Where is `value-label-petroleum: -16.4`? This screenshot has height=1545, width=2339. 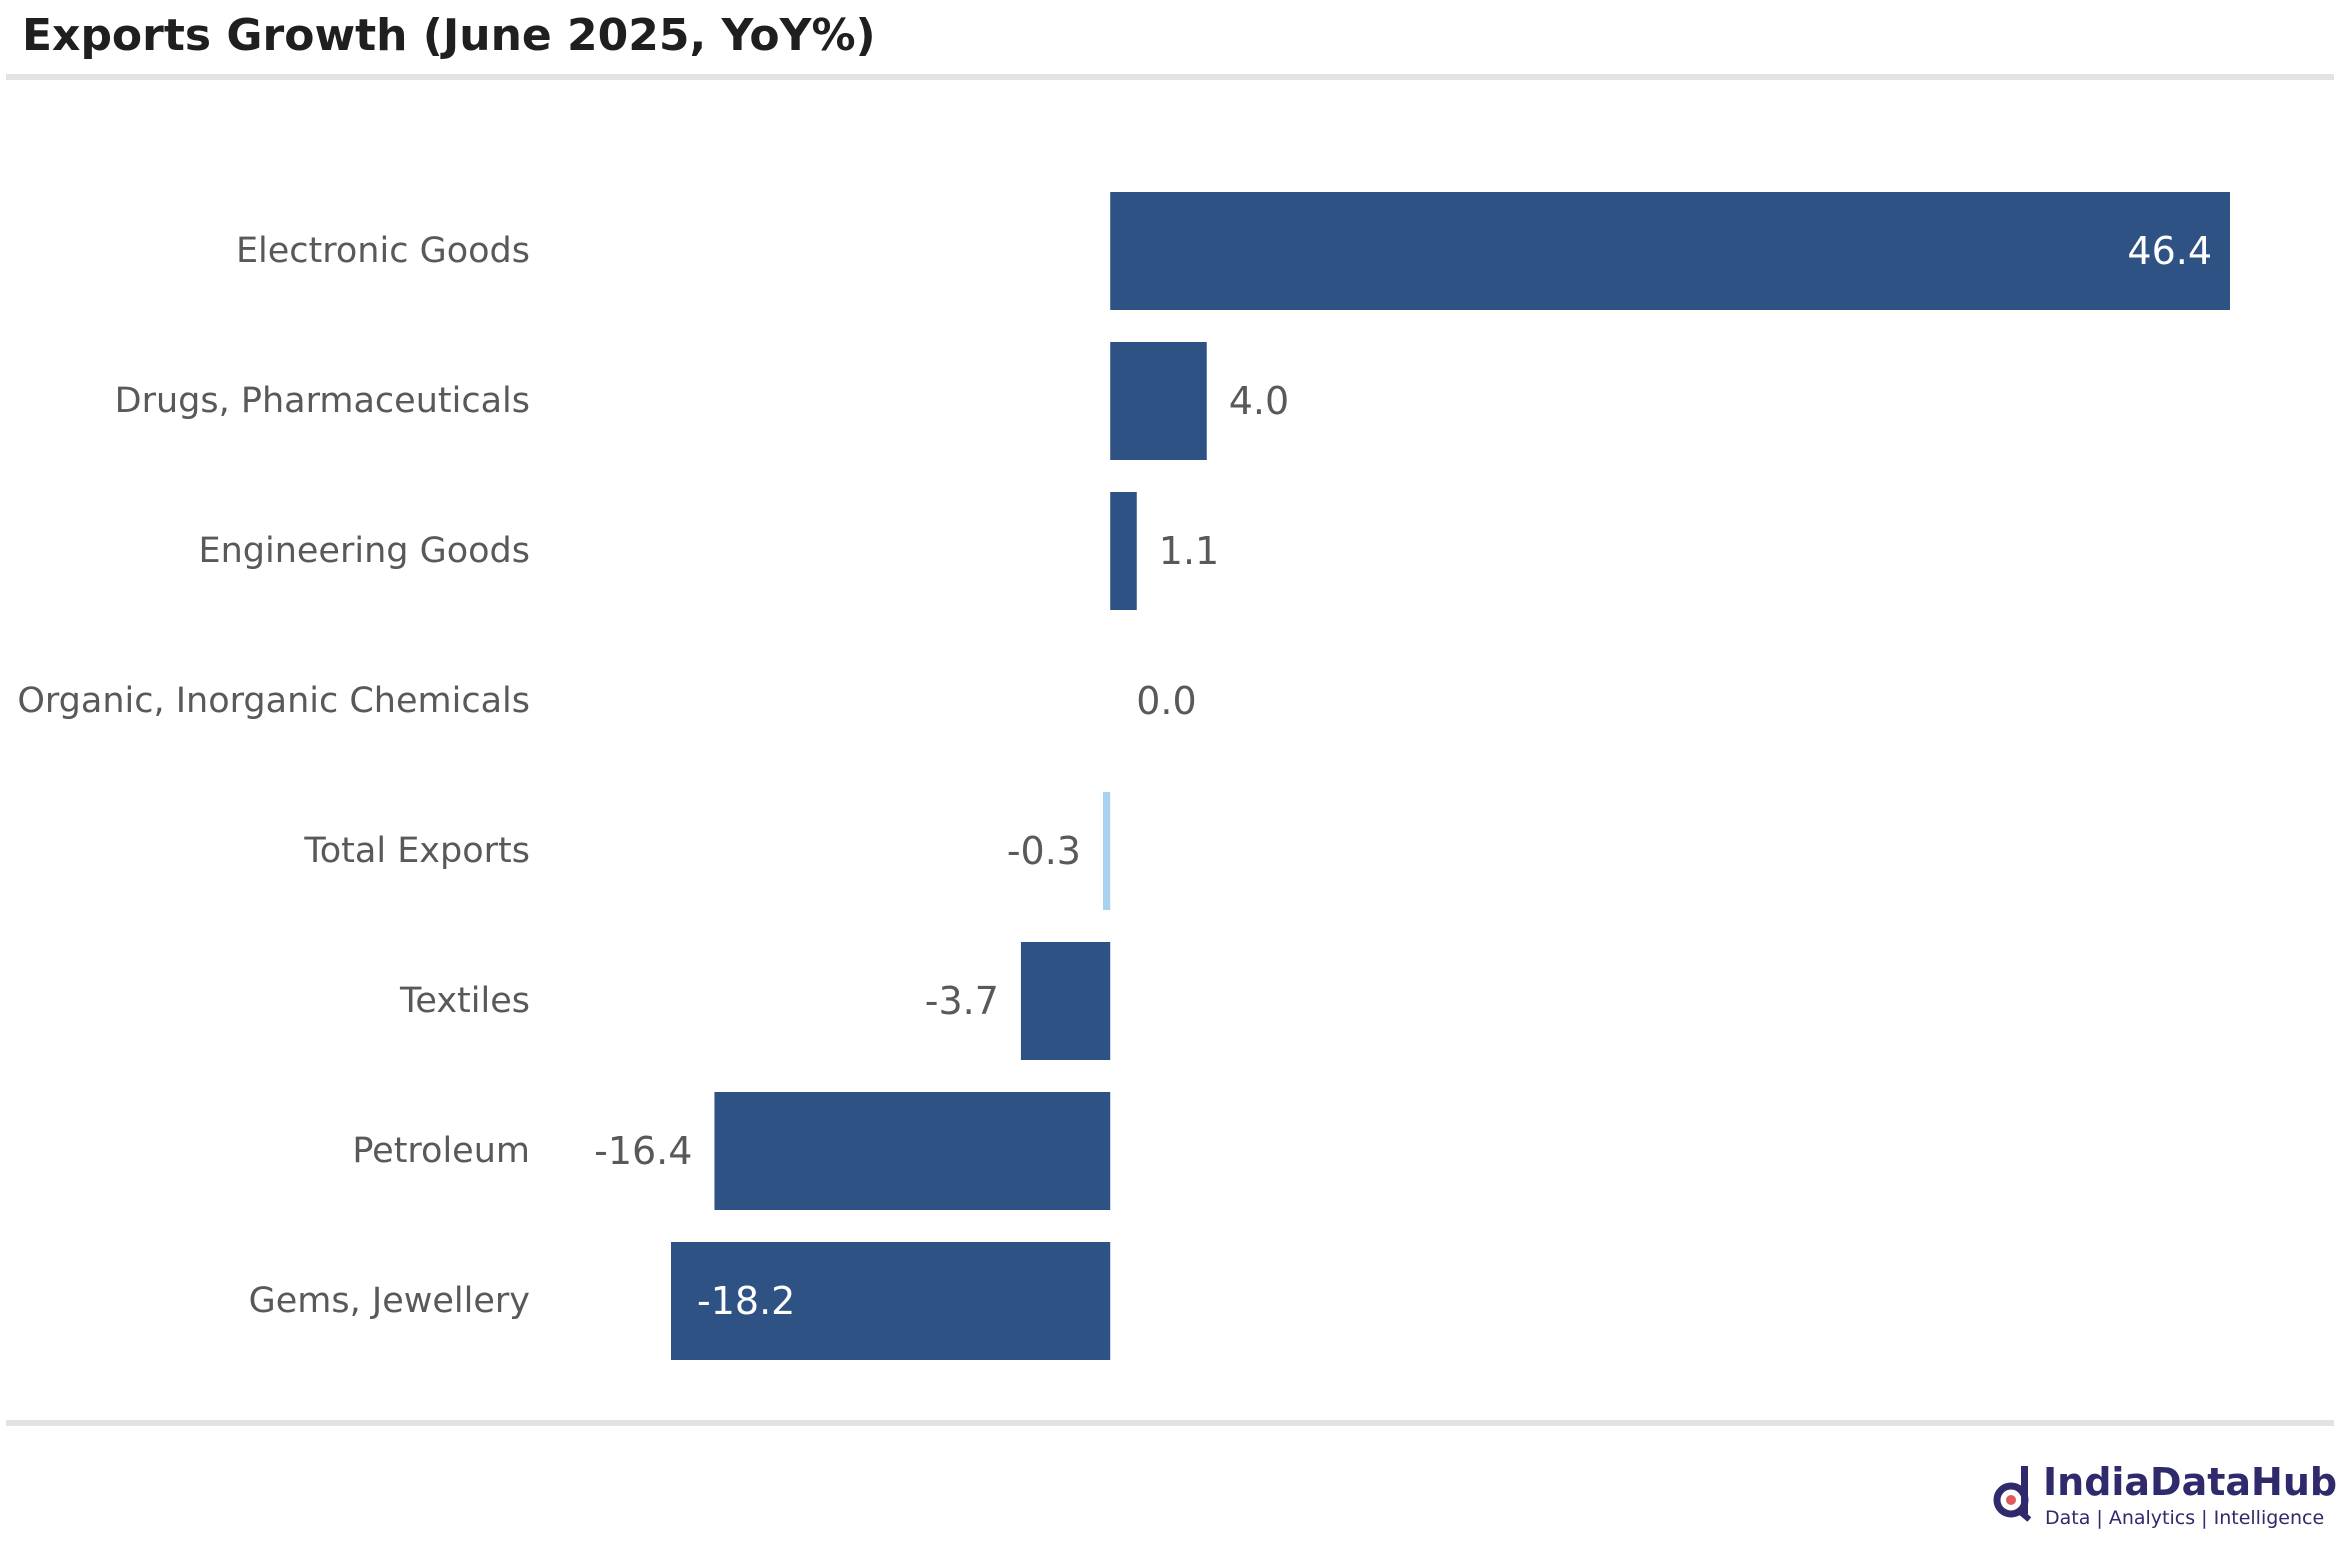
value-label-petroleum: -16.4 is located at coordinates (643, 1151).